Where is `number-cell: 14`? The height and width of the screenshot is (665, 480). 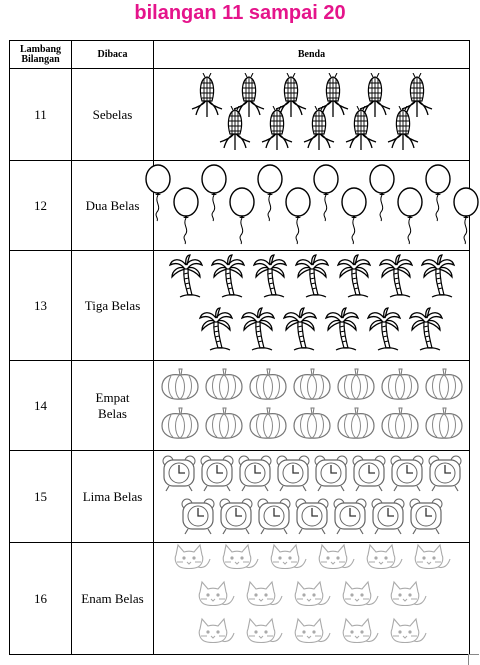 number-cell: 14 is located at coordinates (40, 405).